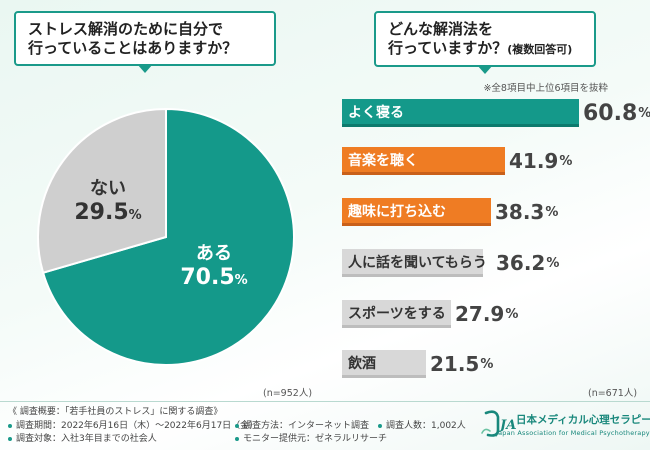 The image size is (650, 450). What do you see at coordinates (583, 420) in the screenshot?
I see `logo-organization-name: 日本メディカル心理セラピー協会` at bounding box center [583, 420].